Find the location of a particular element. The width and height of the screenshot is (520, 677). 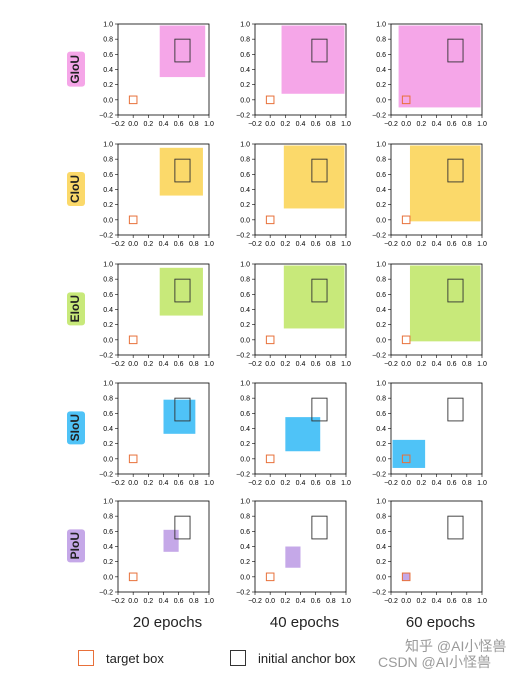

legend-target-label: target box is located at coordinates (135, 658).